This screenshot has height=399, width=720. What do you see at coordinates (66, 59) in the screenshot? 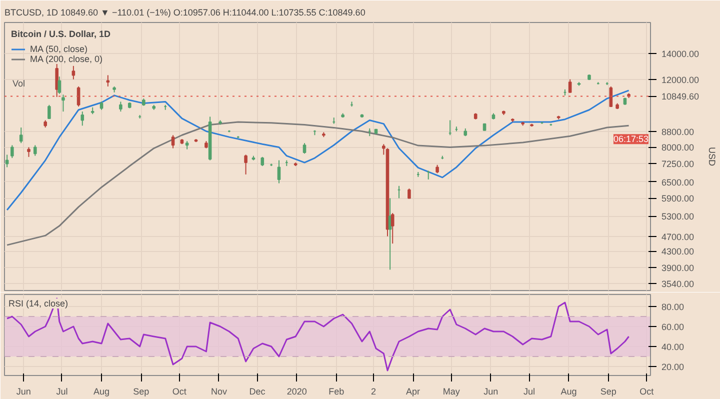
I see `legend-label: MA (200, close, 0)` at bounding box center [66, 59].